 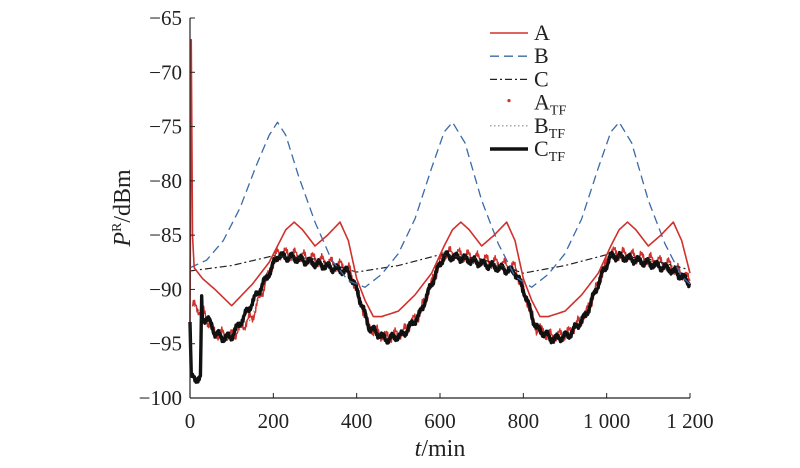 What do you see at coordinates (550, 104) in the screenshot?
I see `legend-label-a-tf: ATF` at bounding box center [550, 104].